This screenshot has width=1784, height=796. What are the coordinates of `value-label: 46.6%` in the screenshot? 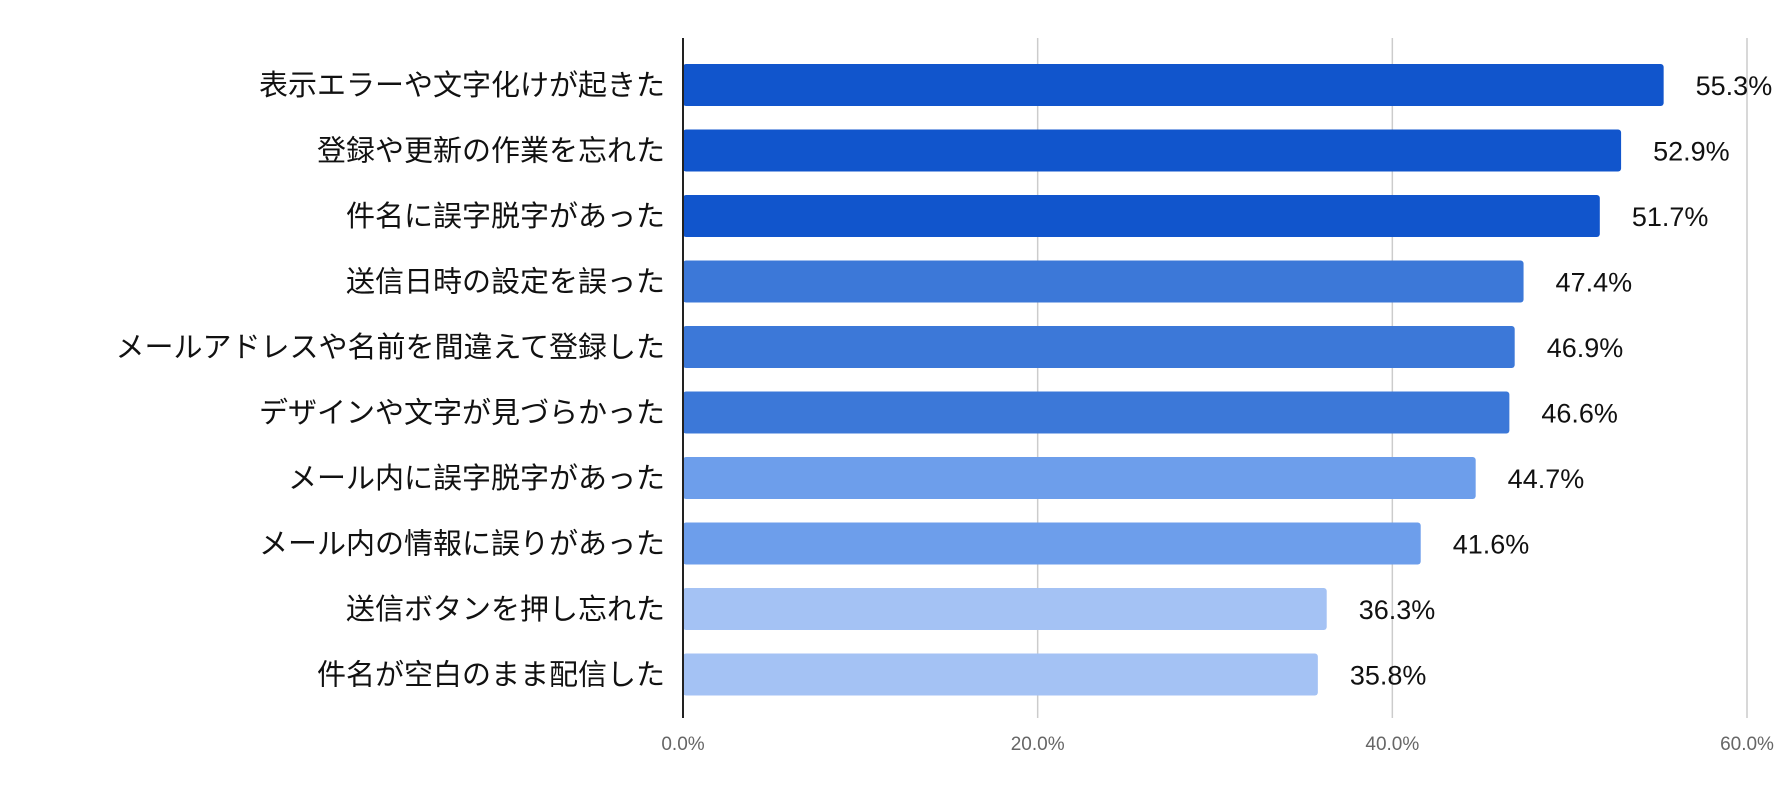 It's located at (1579, 414).